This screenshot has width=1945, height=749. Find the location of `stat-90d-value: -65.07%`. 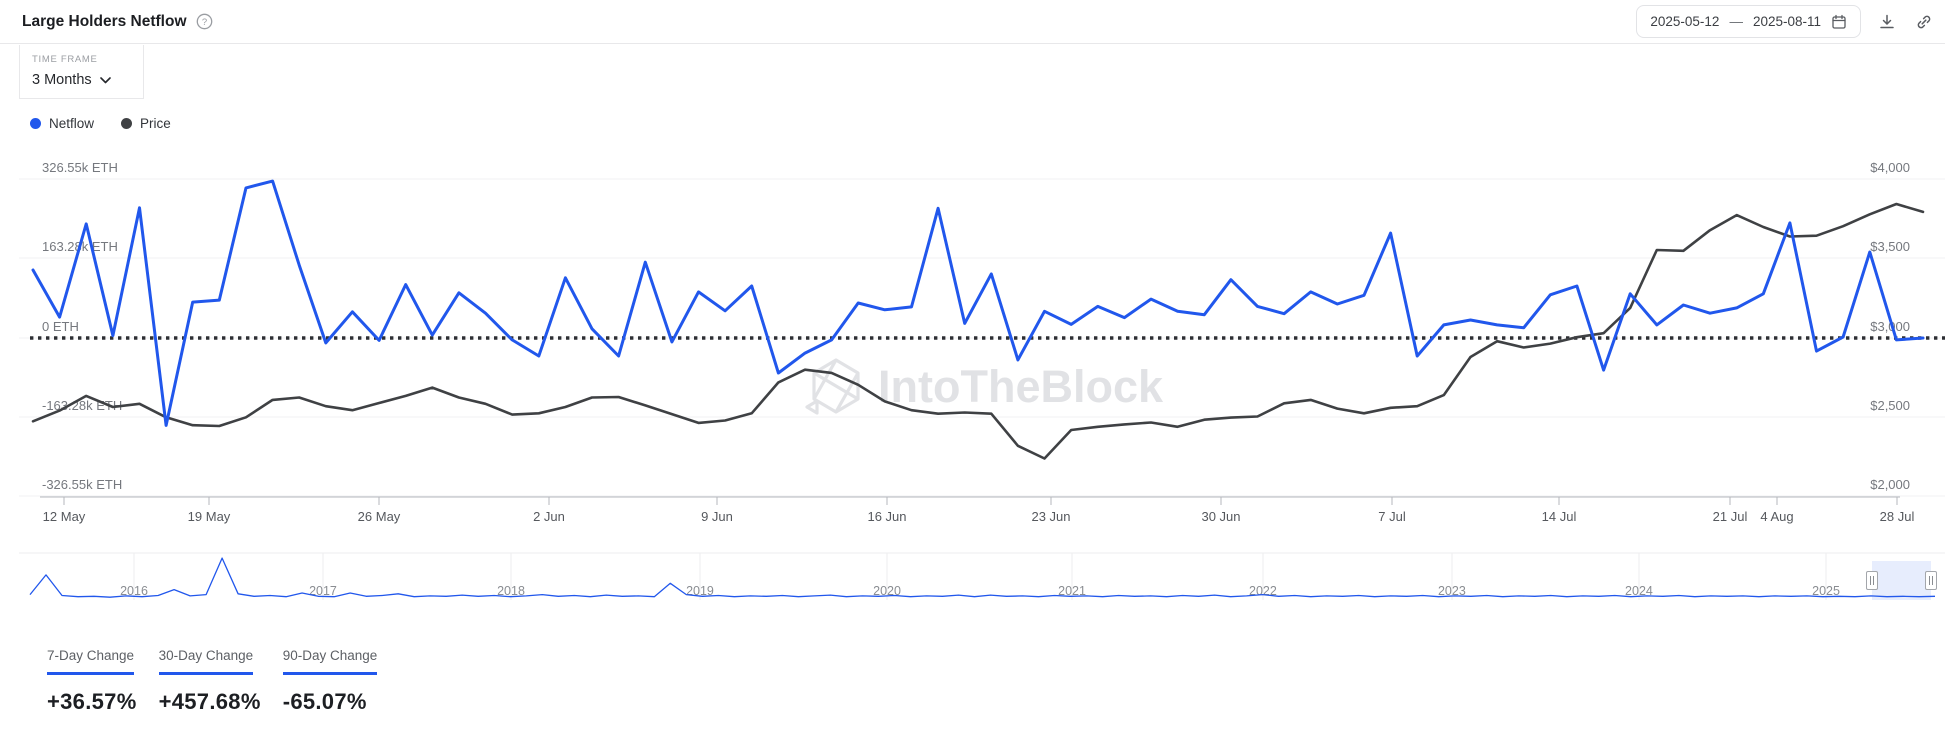

stat-90d-value: -65.07% is located at coordinates (324, 701).